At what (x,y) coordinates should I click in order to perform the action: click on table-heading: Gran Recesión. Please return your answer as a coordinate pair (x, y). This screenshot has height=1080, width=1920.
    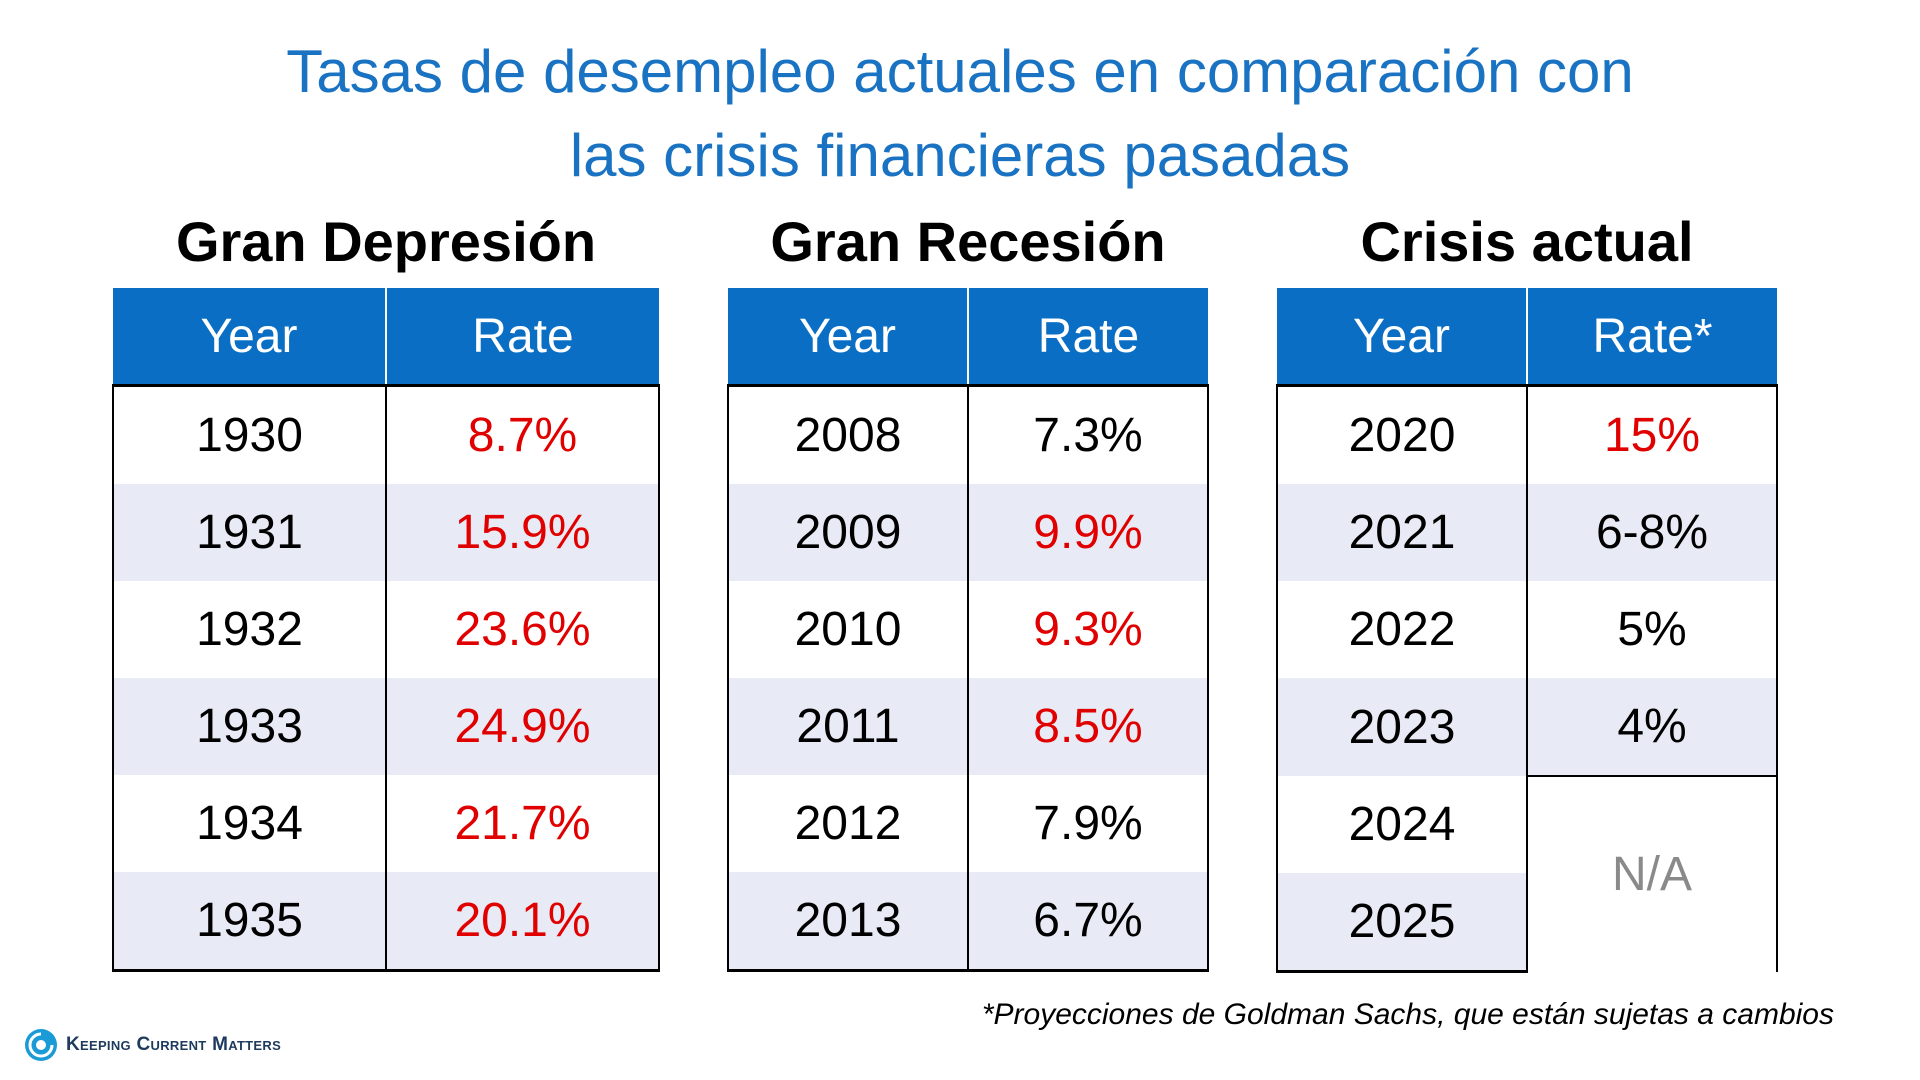
    Looking at the image, I should click on (968, 241).